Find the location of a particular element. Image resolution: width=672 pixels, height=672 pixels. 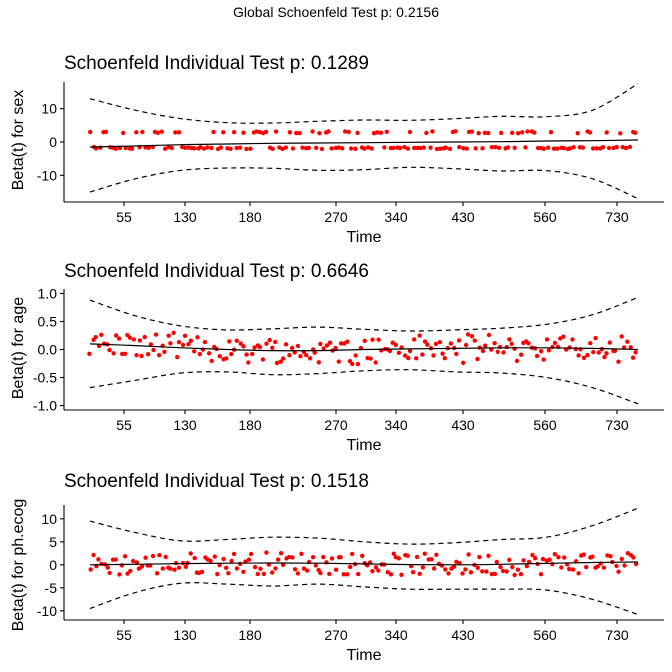

x-tick-label: 270 is located at coordinates (336, 635).